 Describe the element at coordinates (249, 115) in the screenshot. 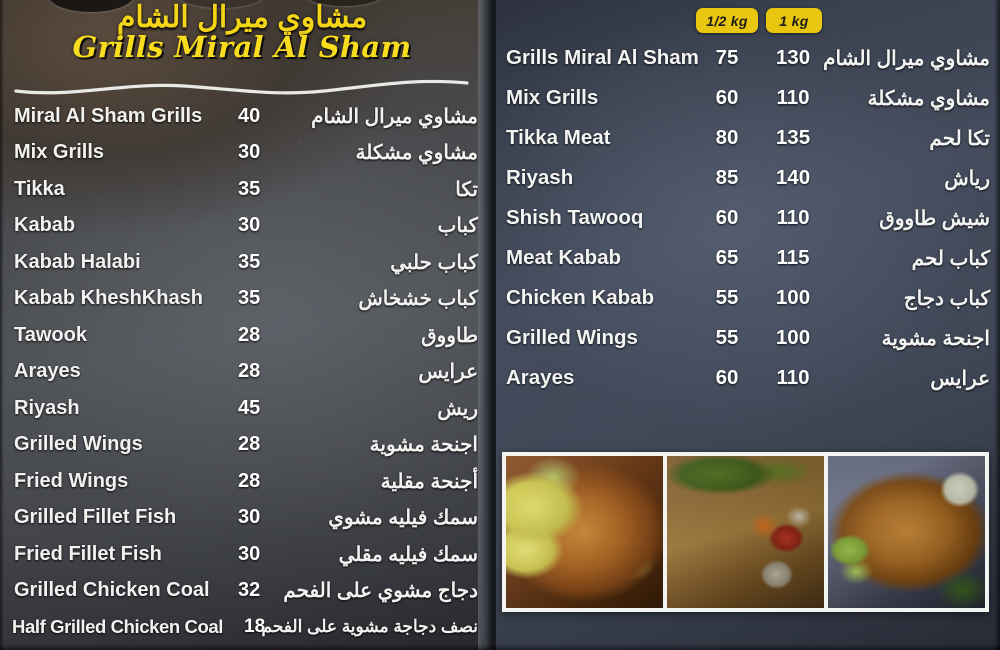

I see `item-price: 40` at that location.